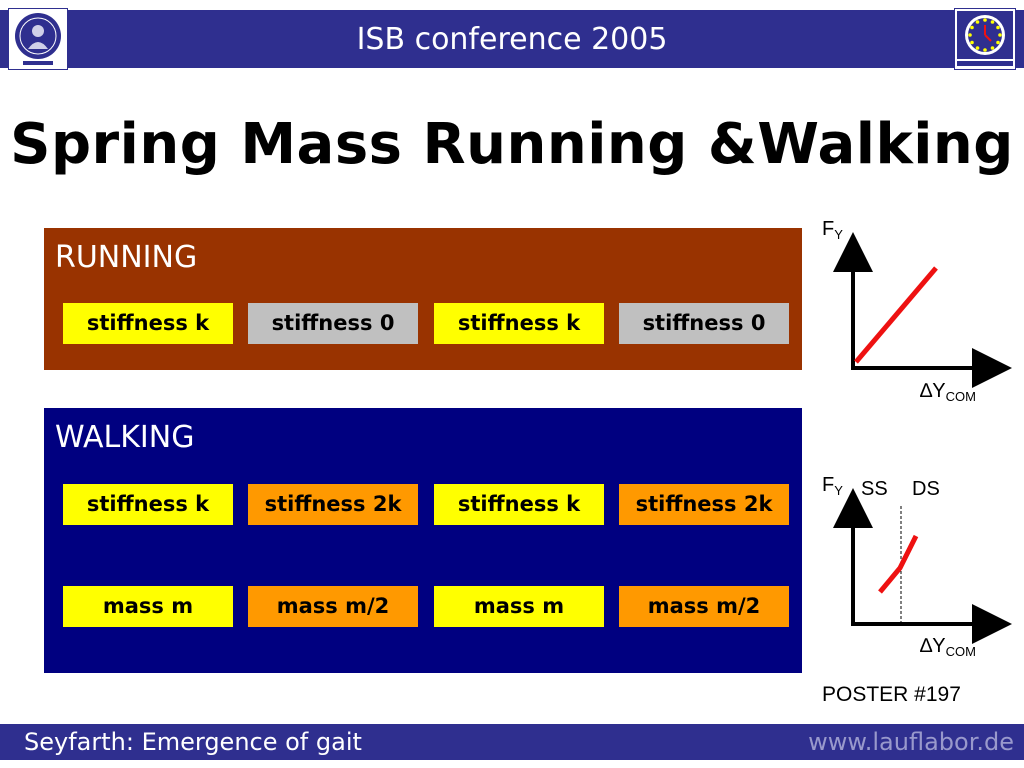 This screenshot has width=1024, height=768. I want to click on walking-force-graph-axes, so click(922, 566).